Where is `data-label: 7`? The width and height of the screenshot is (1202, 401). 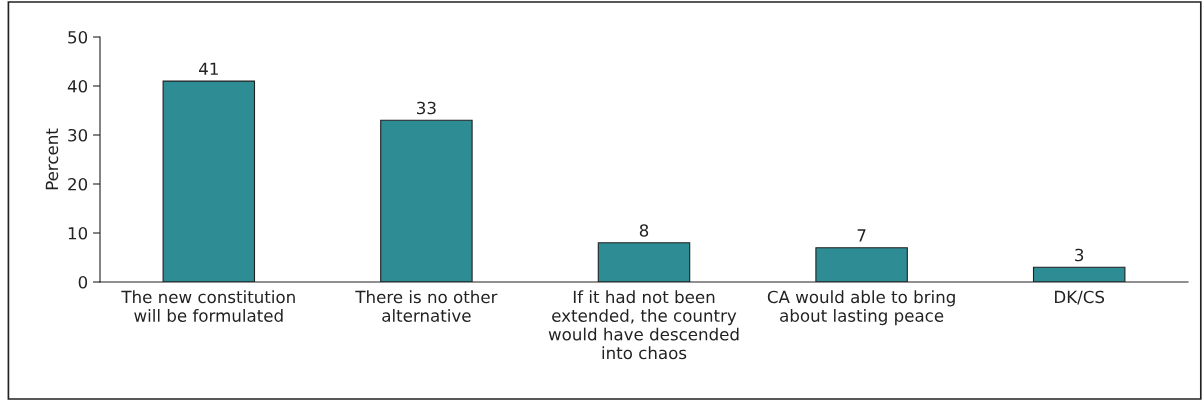
data-label: 7 is located at coordinates (861, 235).